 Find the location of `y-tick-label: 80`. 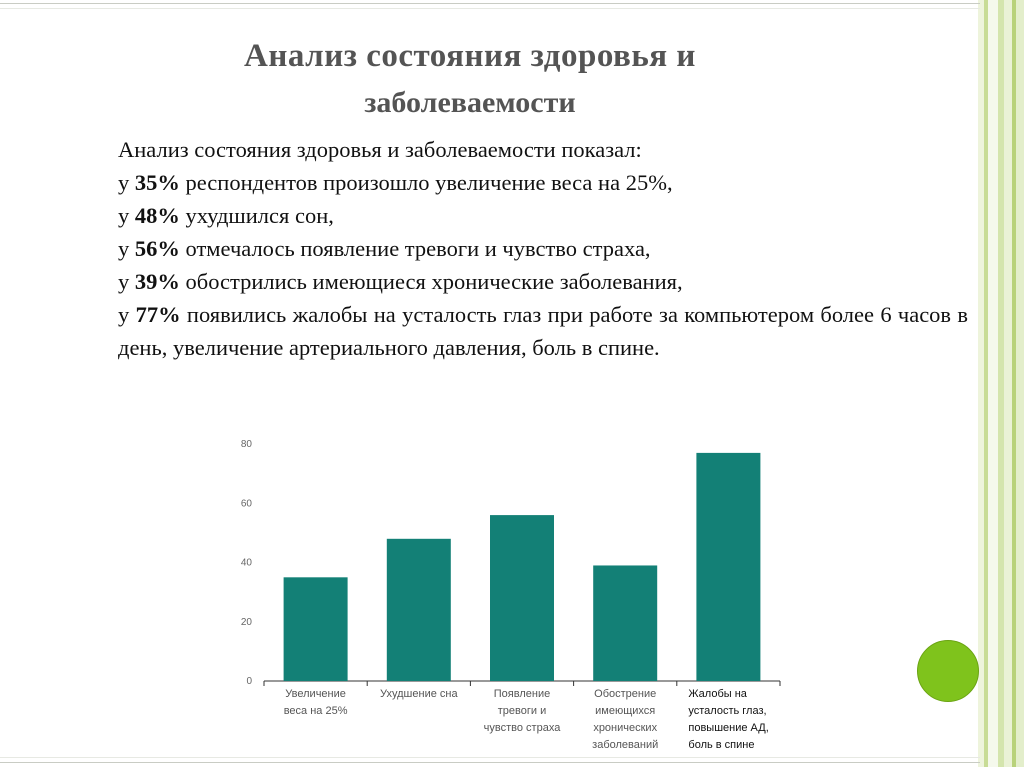

y-tick-label: 80 is located at coordinates (247, 444).